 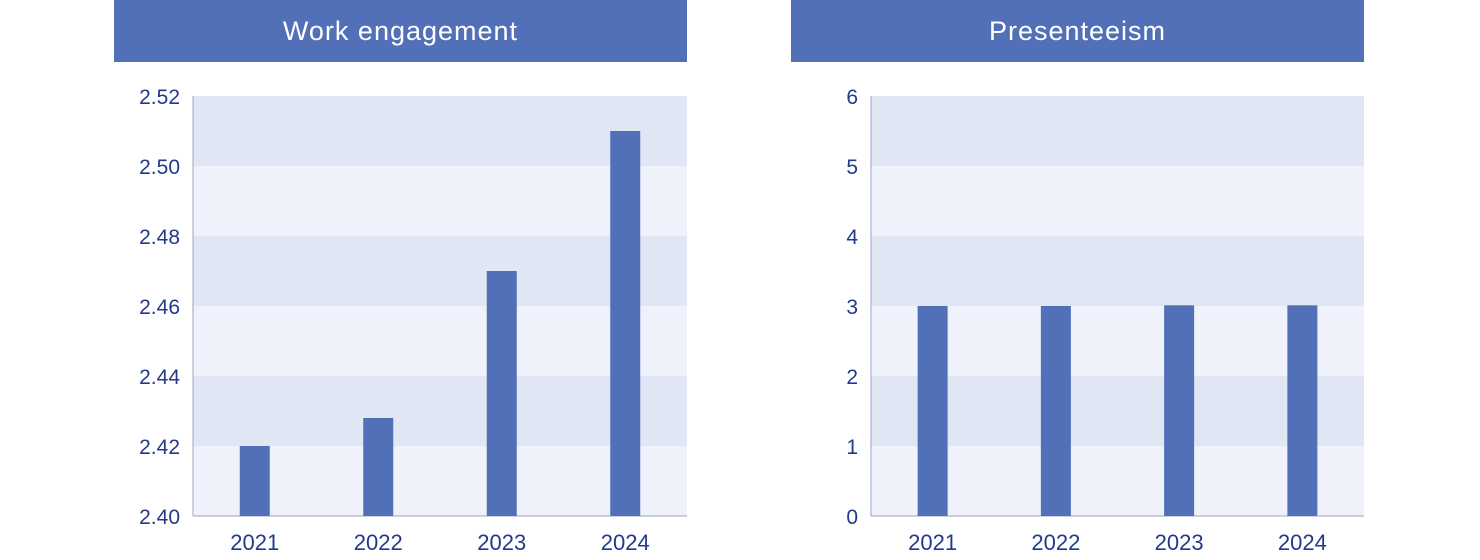 What do you see at coordinates (159, 447) in the screenshot?
I see `y-tick-label: 2.42` at bounding box center [159, 447].